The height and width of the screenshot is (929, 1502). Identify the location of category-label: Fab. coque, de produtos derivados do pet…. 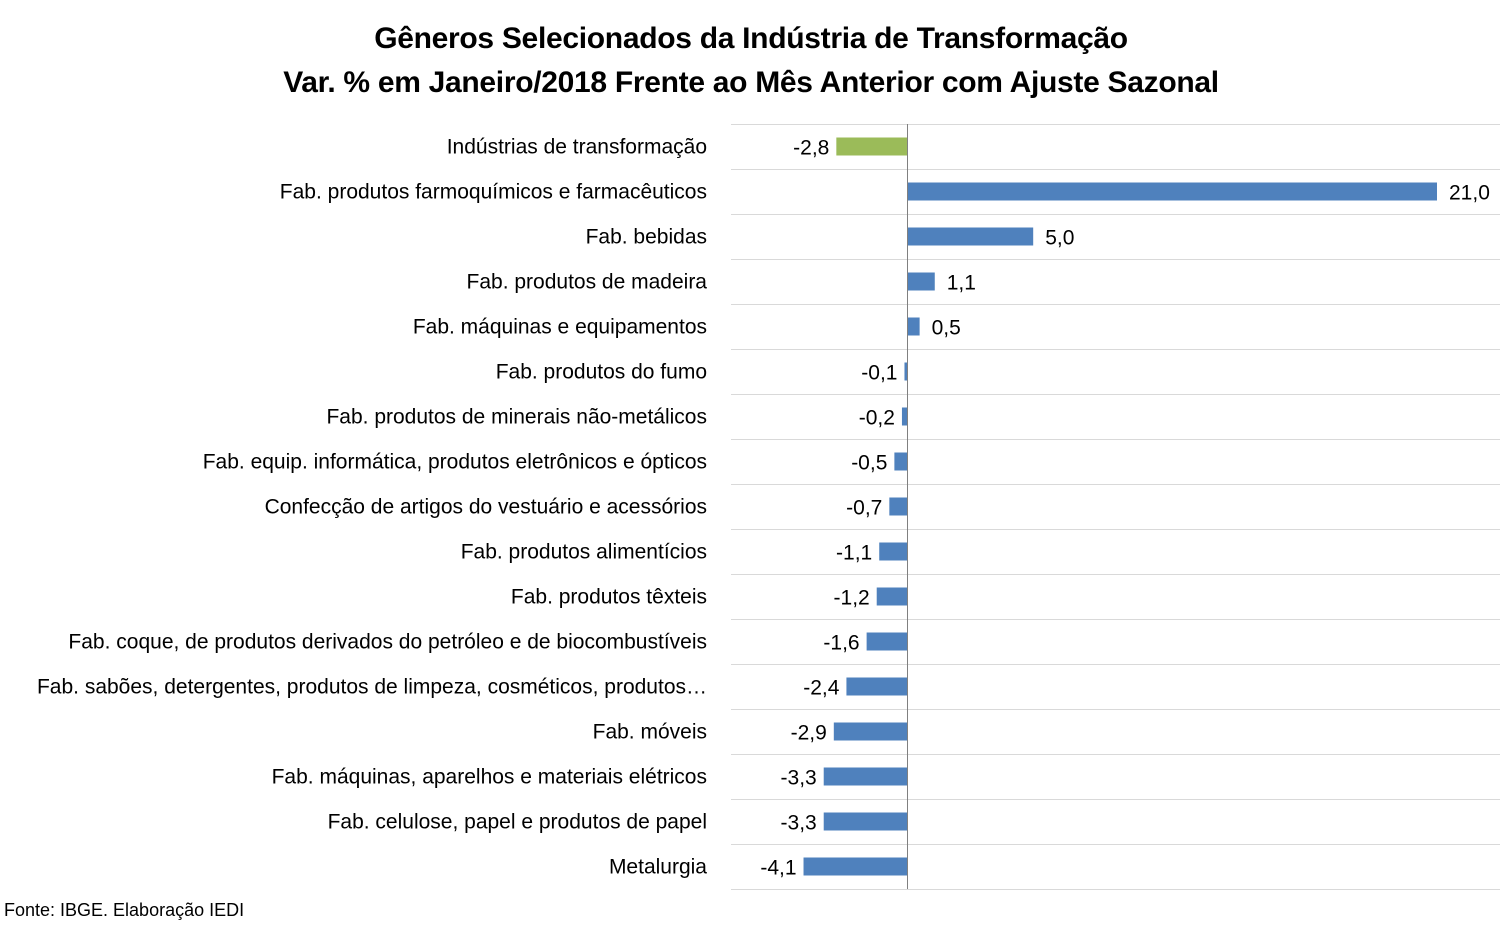
(387, 642).